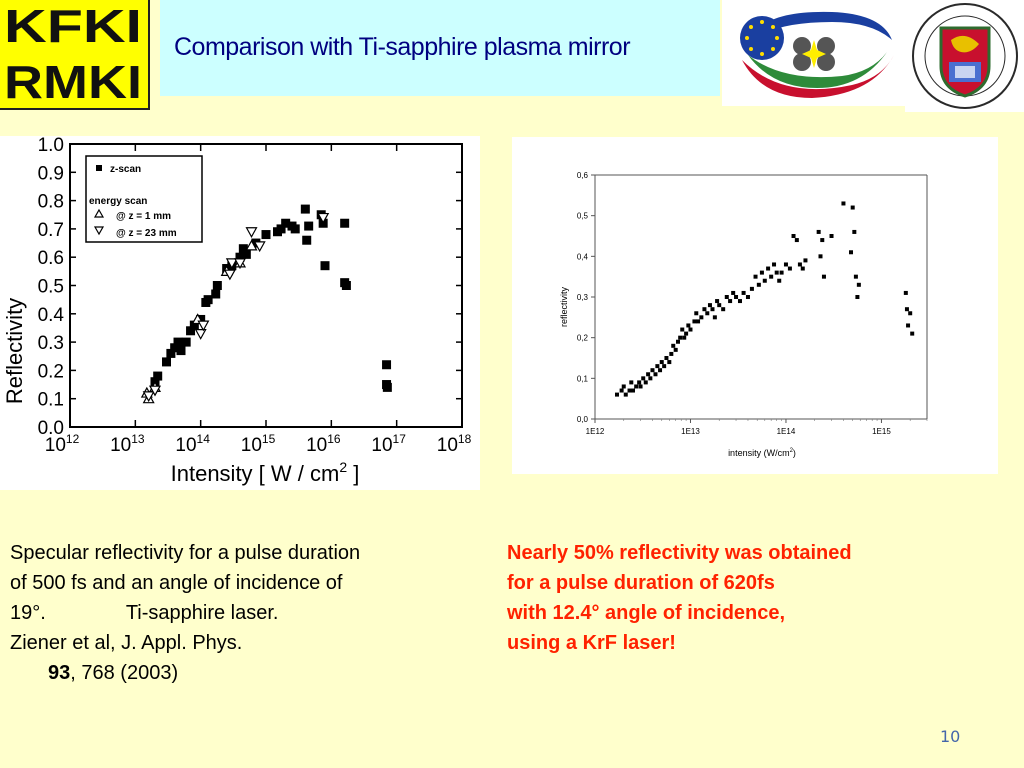 This screenshot has height=768, width=1024. What do you see at coordinates (255, 473) in the screenshot?
I see `x-axis-label-main: Intensity [ W / cm` at bounding box center [255, 473].